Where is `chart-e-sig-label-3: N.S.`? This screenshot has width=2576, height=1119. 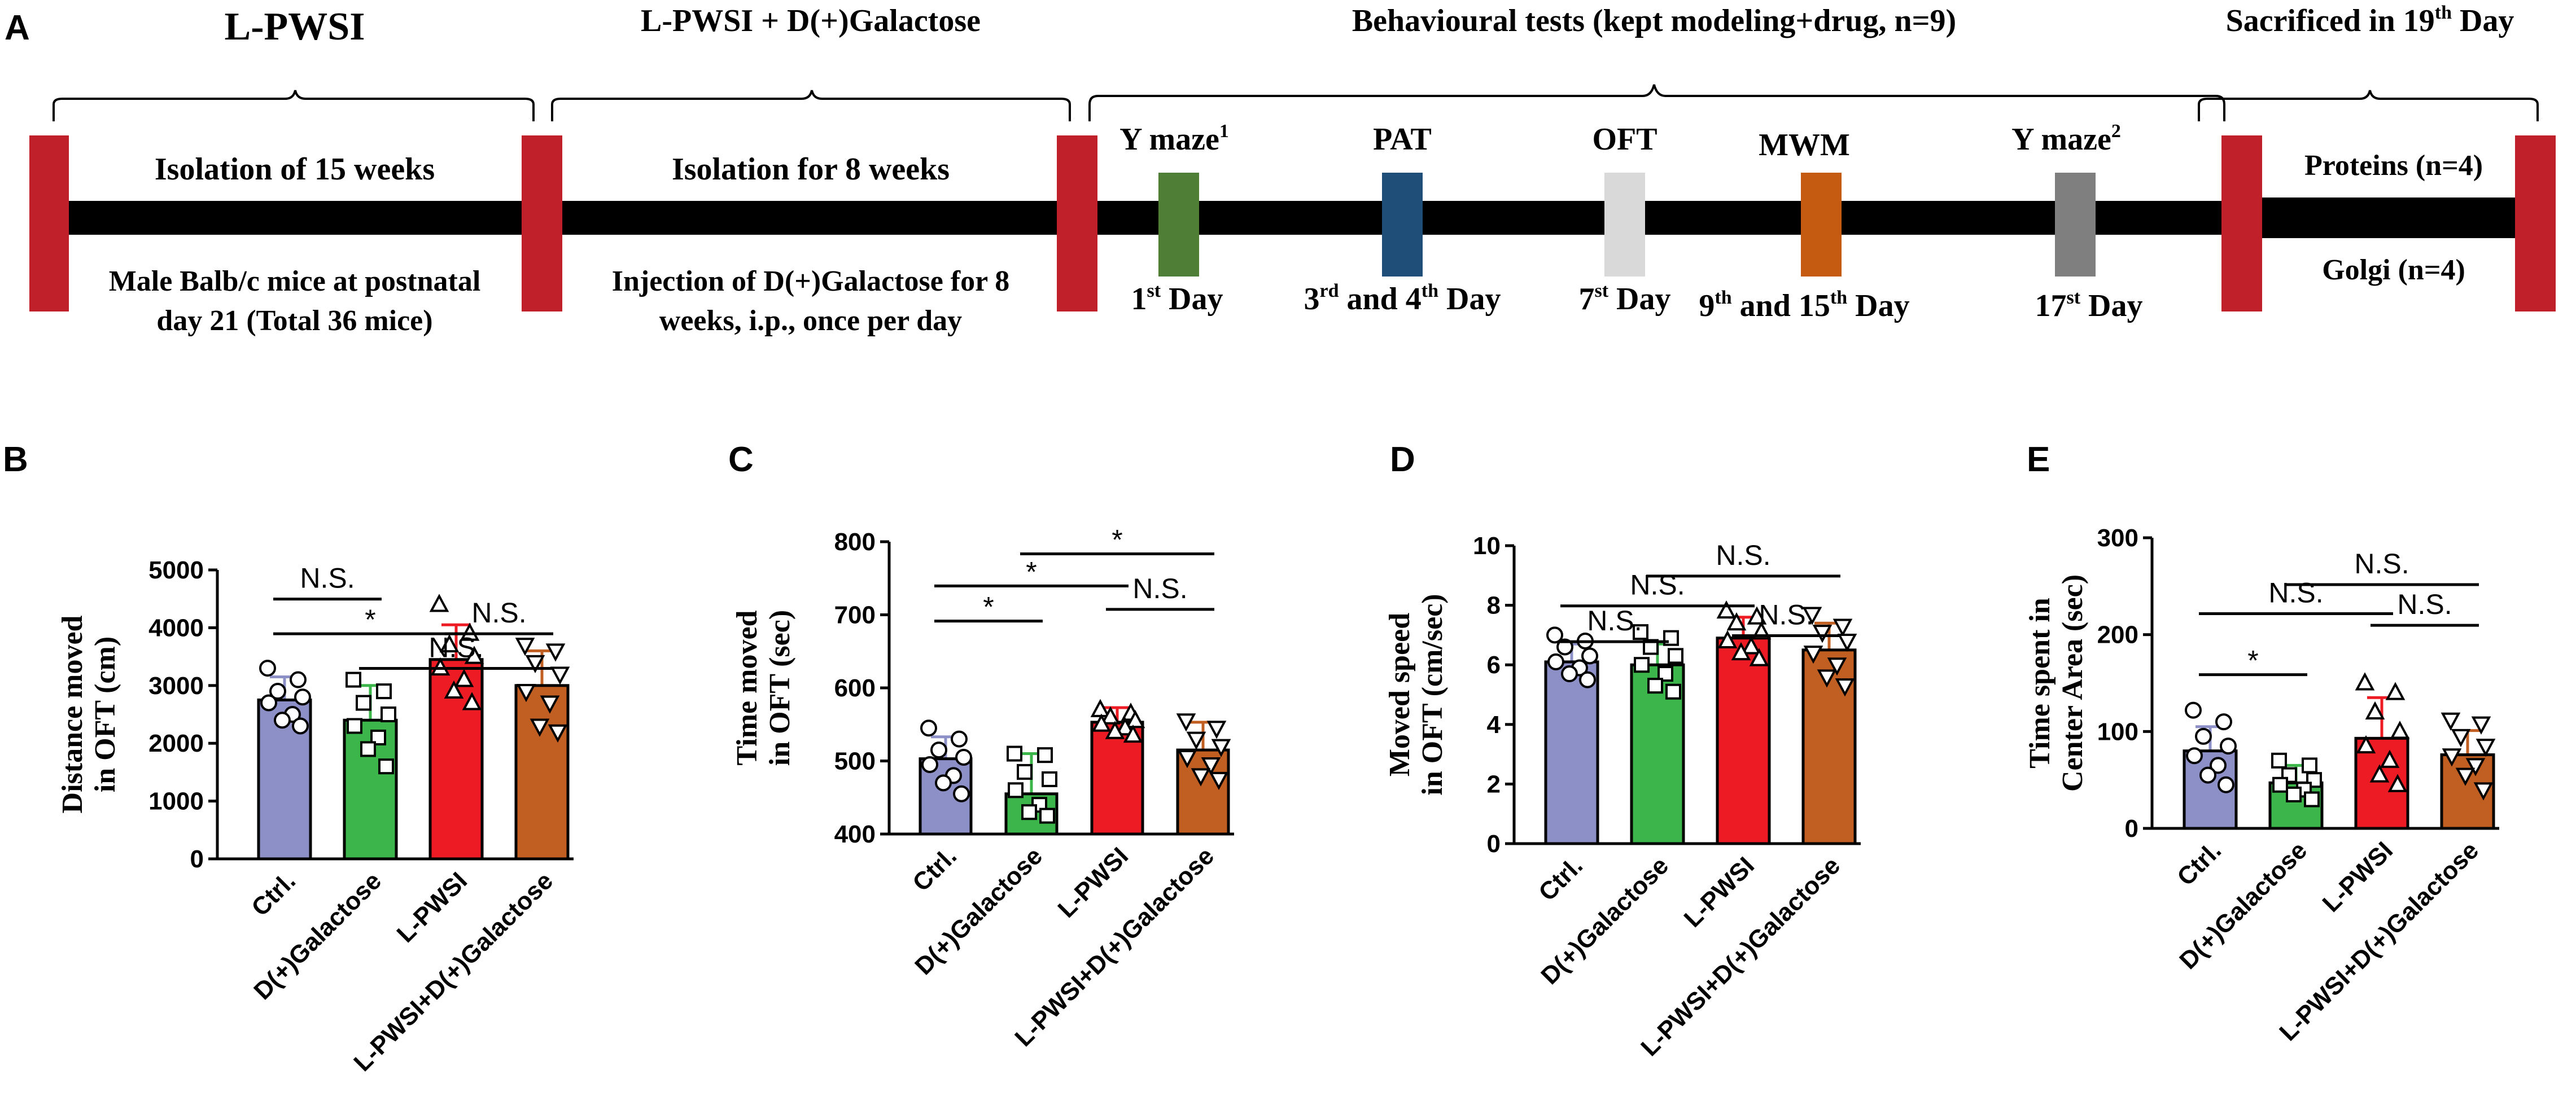 chart-e-sig-label-3: N.S. is located at coordinates (2381, 564).